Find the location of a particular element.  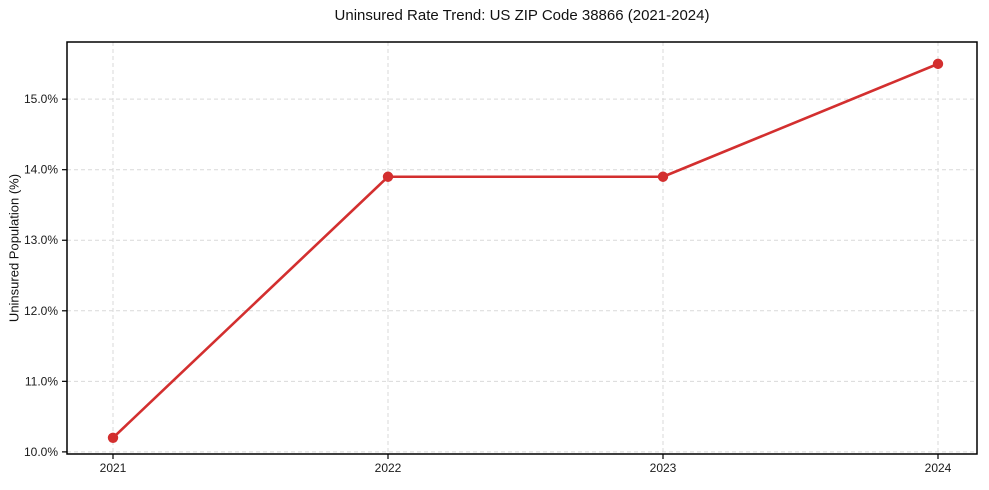

y-tick-label: 11.0% is located at coordinates (41, 381).